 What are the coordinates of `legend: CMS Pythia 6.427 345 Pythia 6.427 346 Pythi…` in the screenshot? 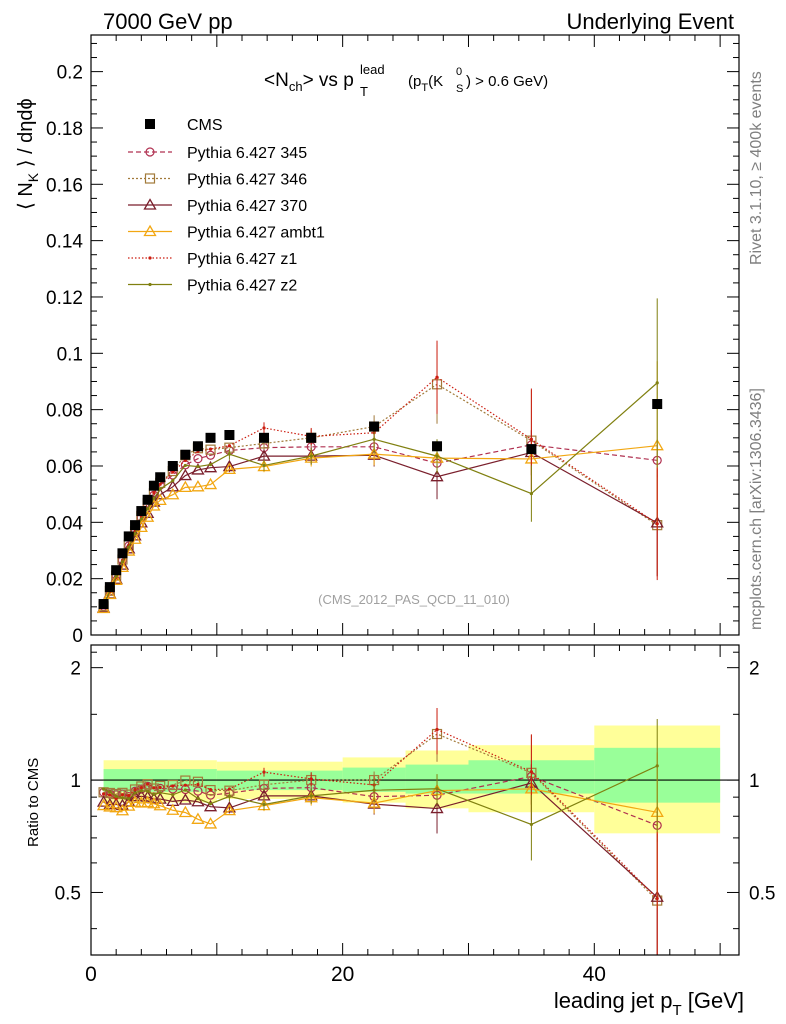 It's located at (226, 206).